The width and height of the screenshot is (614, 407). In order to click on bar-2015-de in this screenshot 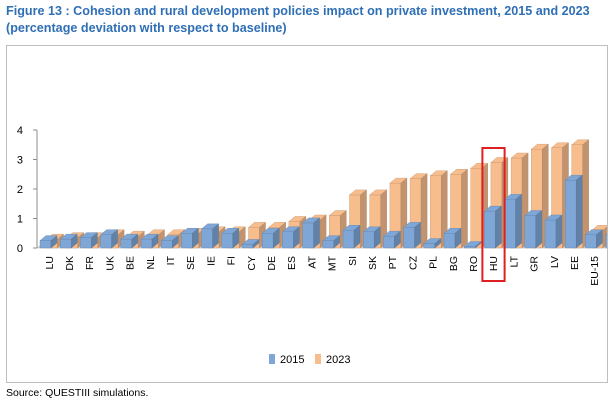, I will do `click(270, 238)`.